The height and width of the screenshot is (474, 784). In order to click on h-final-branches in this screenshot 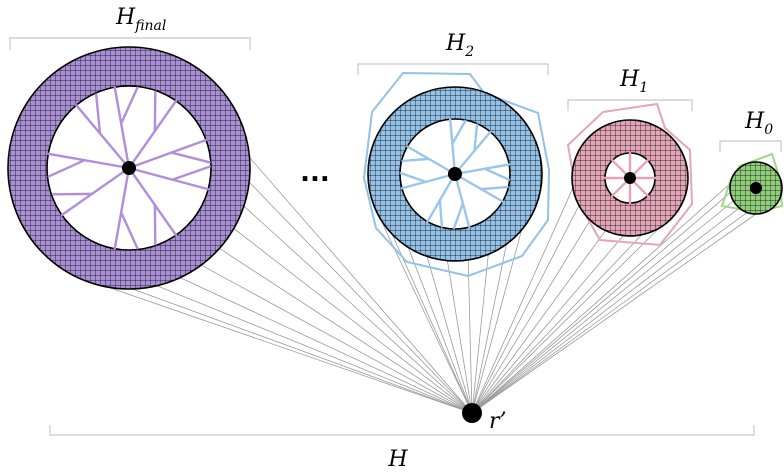, I will do `click(129, 168)`.